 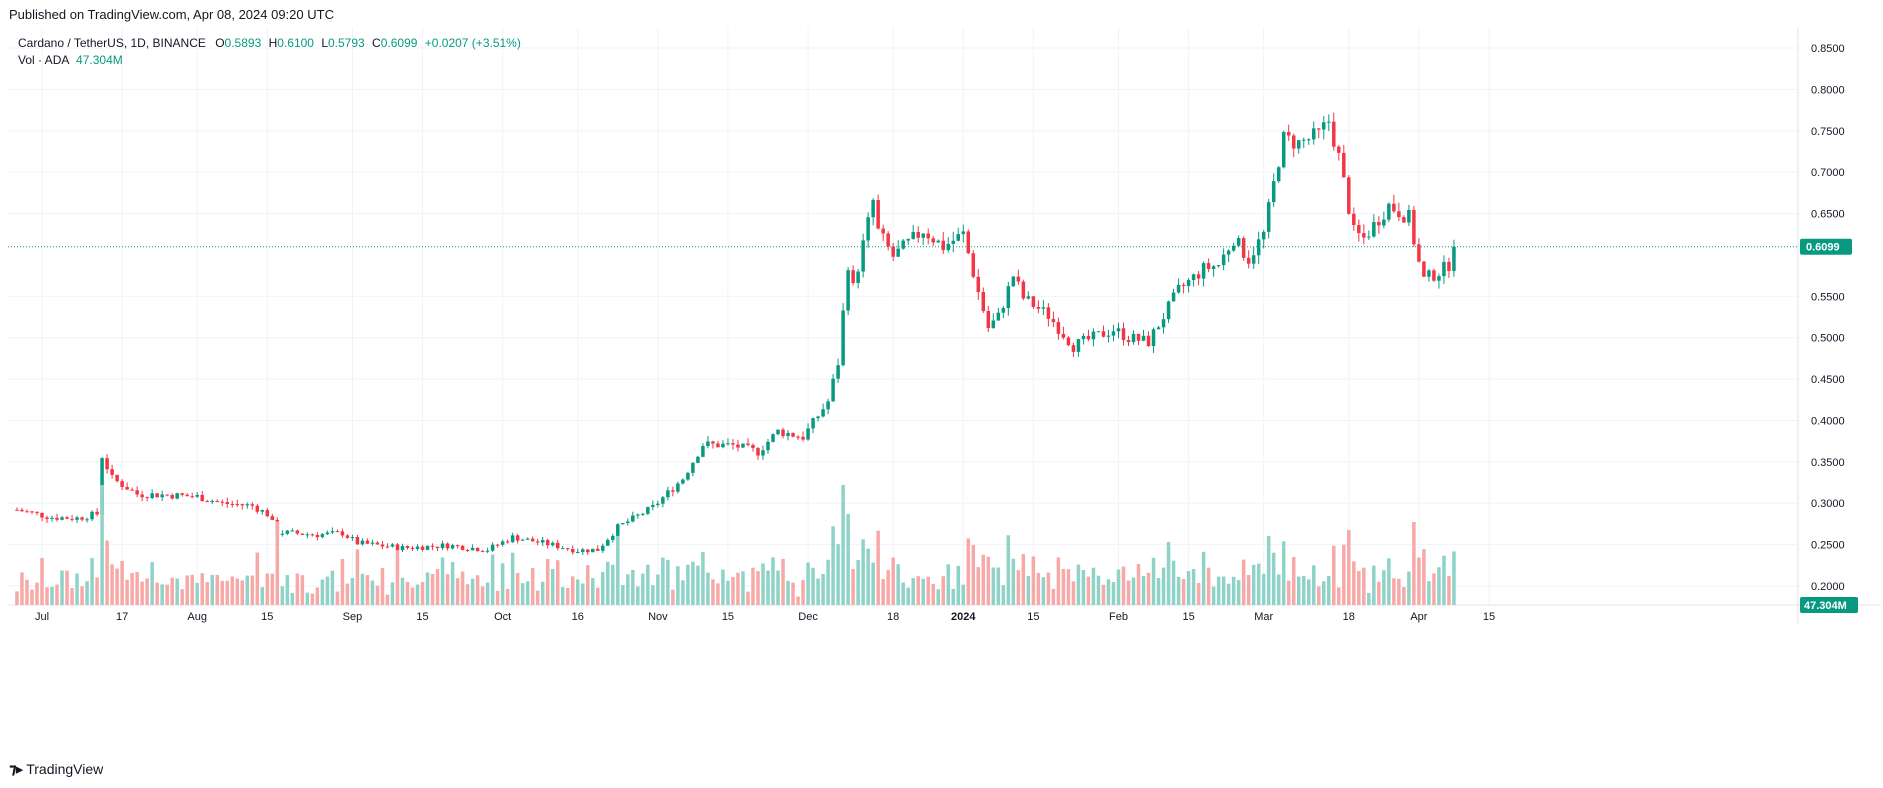 I want to click on time-tick-label: 18, so click(x=1349, y=617).